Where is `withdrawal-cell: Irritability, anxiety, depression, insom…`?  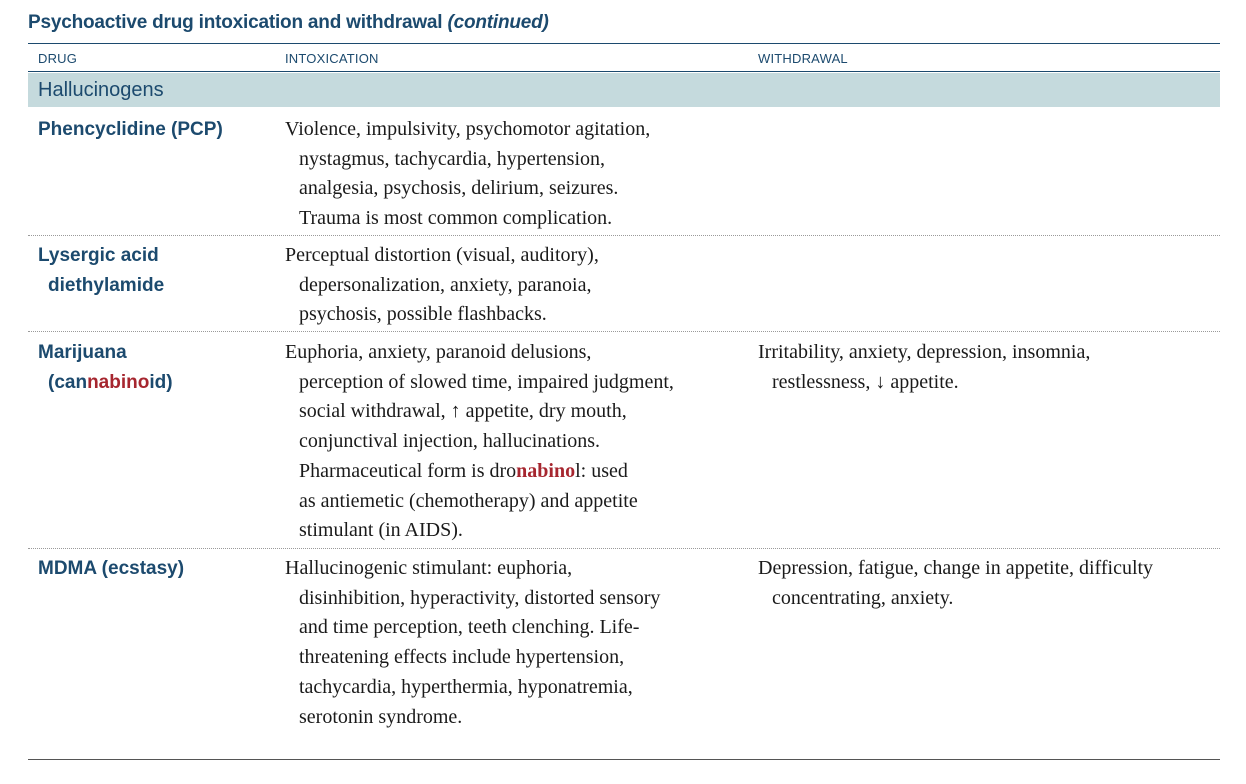 withdrawal-cell: Irritability, anxiety, depression, insom… is located at coordinates (924, 367).